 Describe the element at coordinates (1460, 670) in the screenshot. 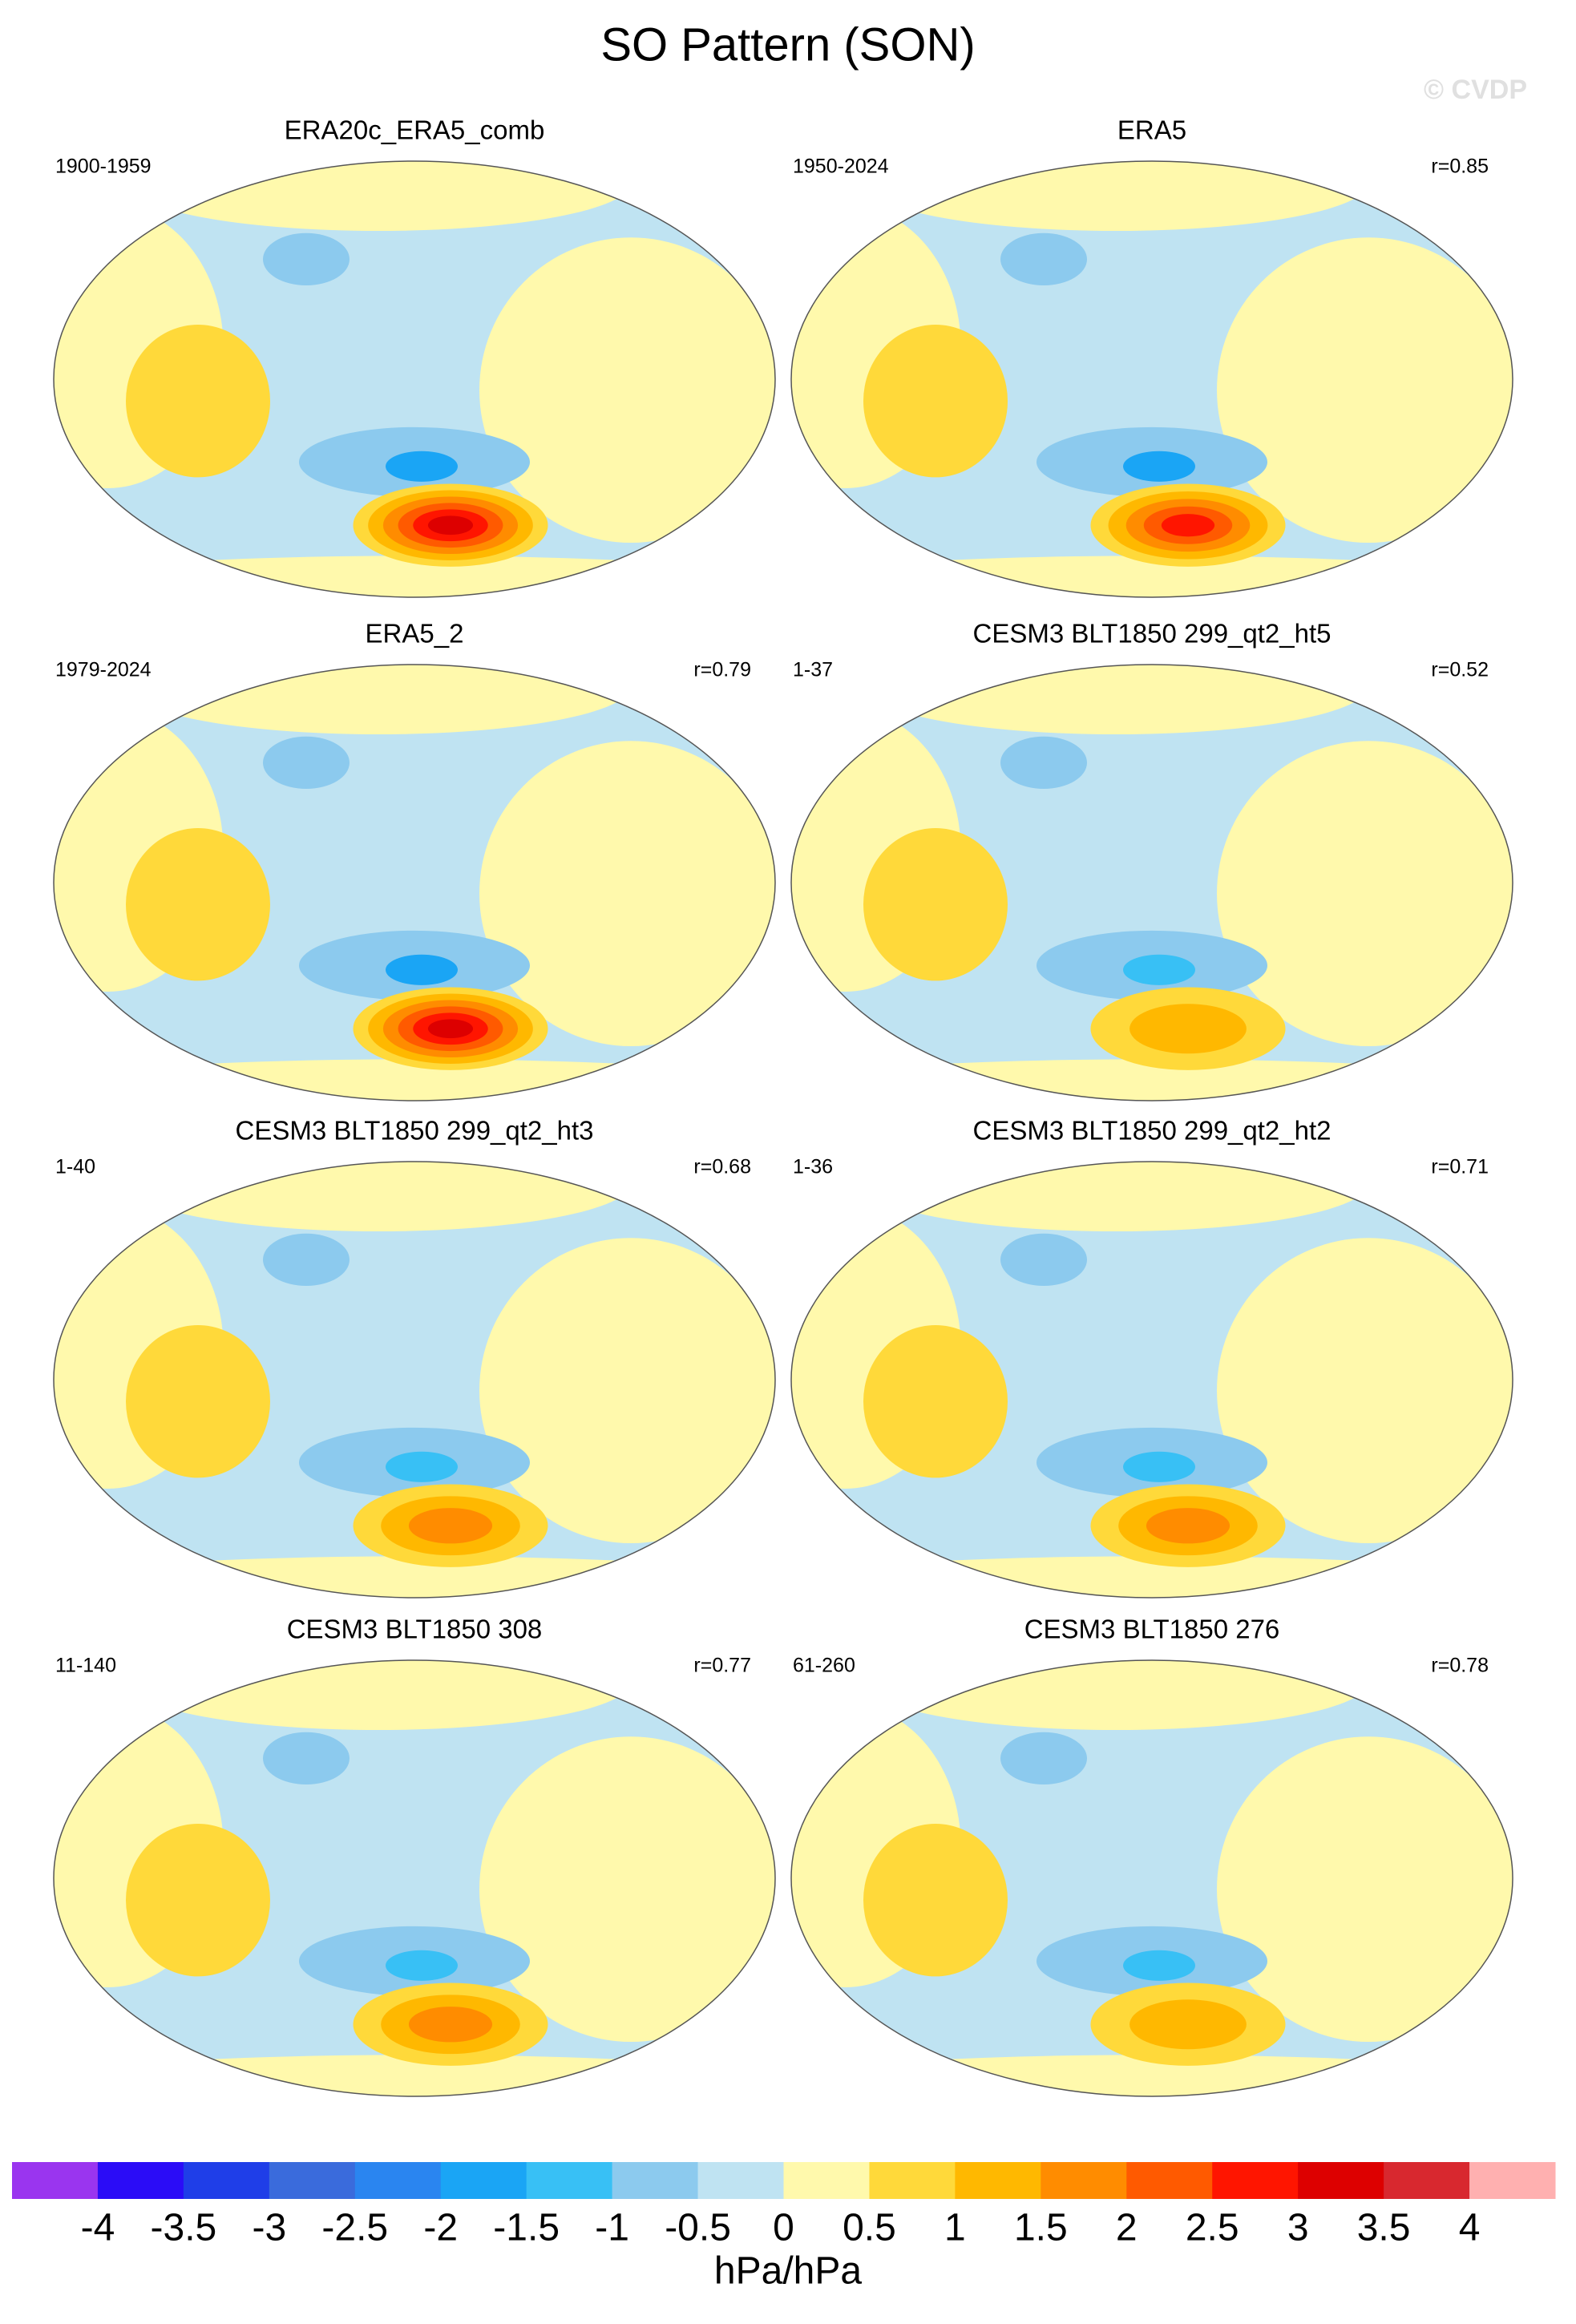

I see `panel-correlation: r=0.52` at that location.